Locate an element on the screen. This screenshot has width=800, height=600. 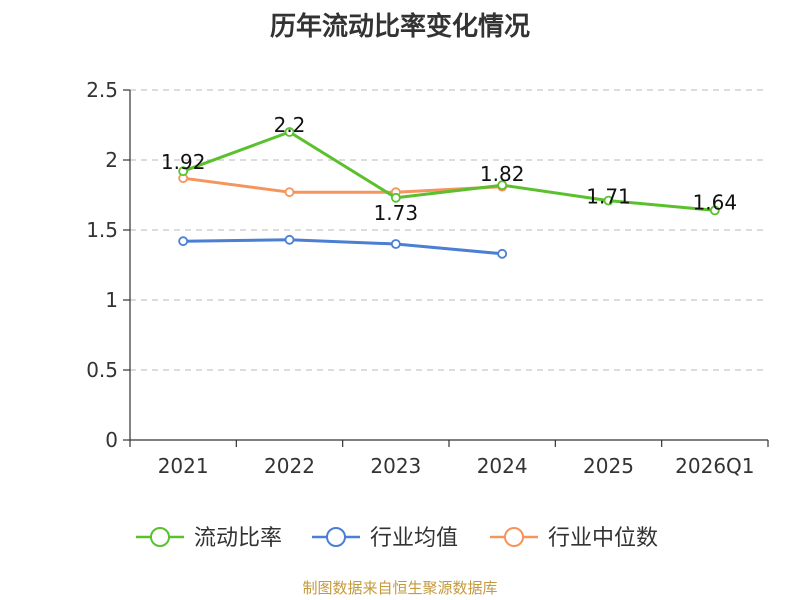
x-tick-label: 2022 is located at coordinates (289, 466).